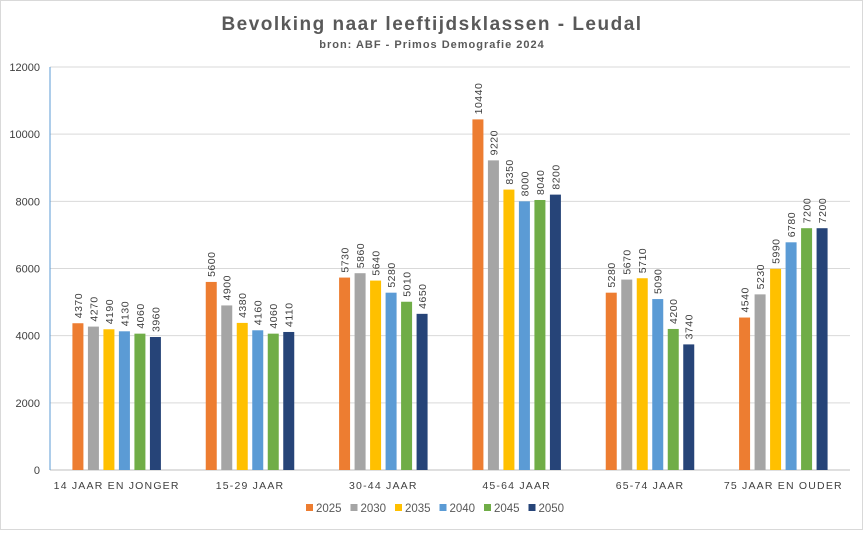  Describe the element at coordinates (24, 135) in the screenshot. I see `y-tick-label: 10000` at that location.